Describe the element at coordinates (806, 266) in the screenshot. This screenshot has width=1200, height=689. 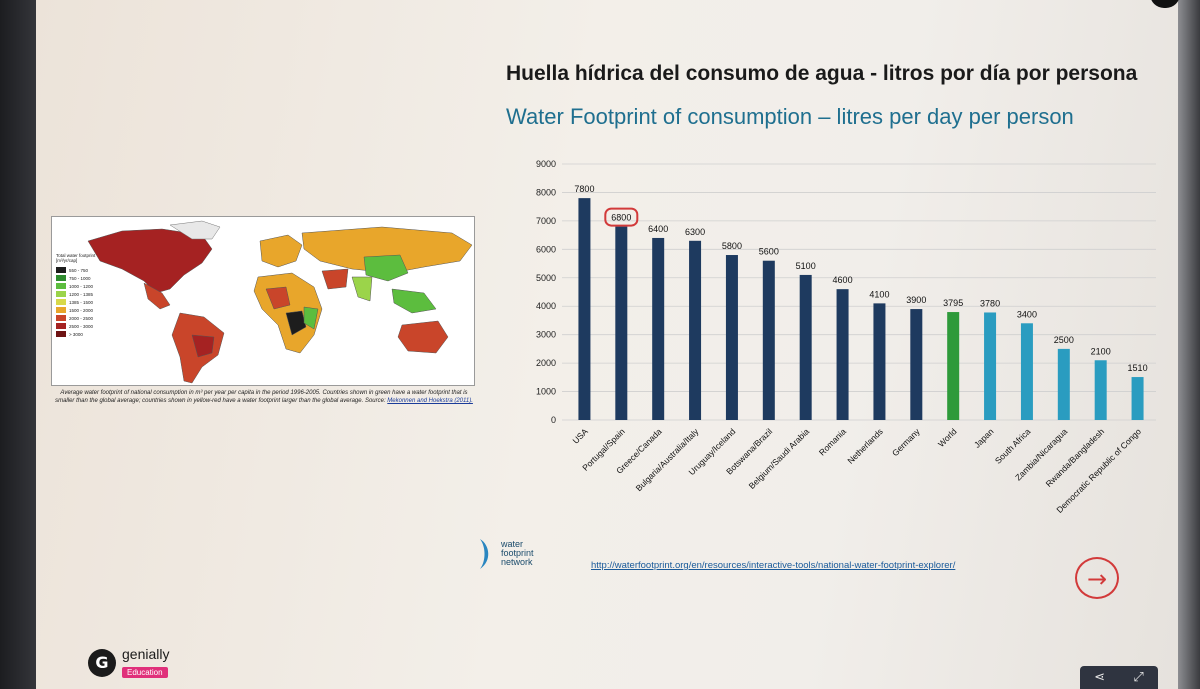
I see `bar-value-label: 5100` at that location.